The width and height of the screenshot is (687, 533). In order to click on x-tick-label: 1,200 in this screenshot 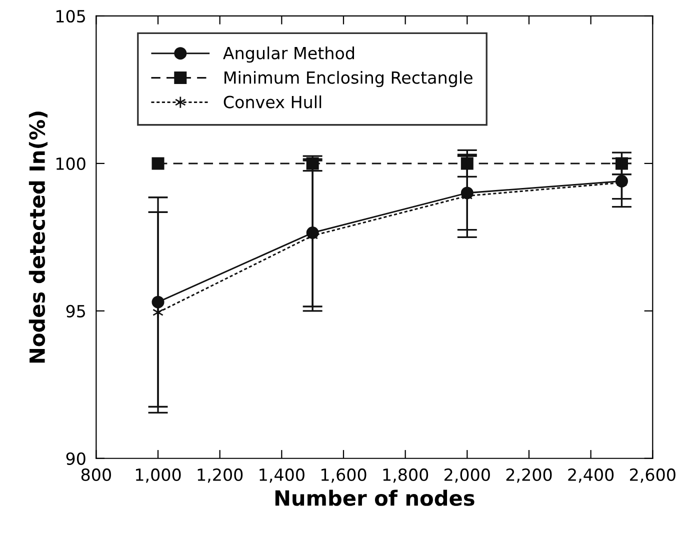, I will do `click(220, 475)`.